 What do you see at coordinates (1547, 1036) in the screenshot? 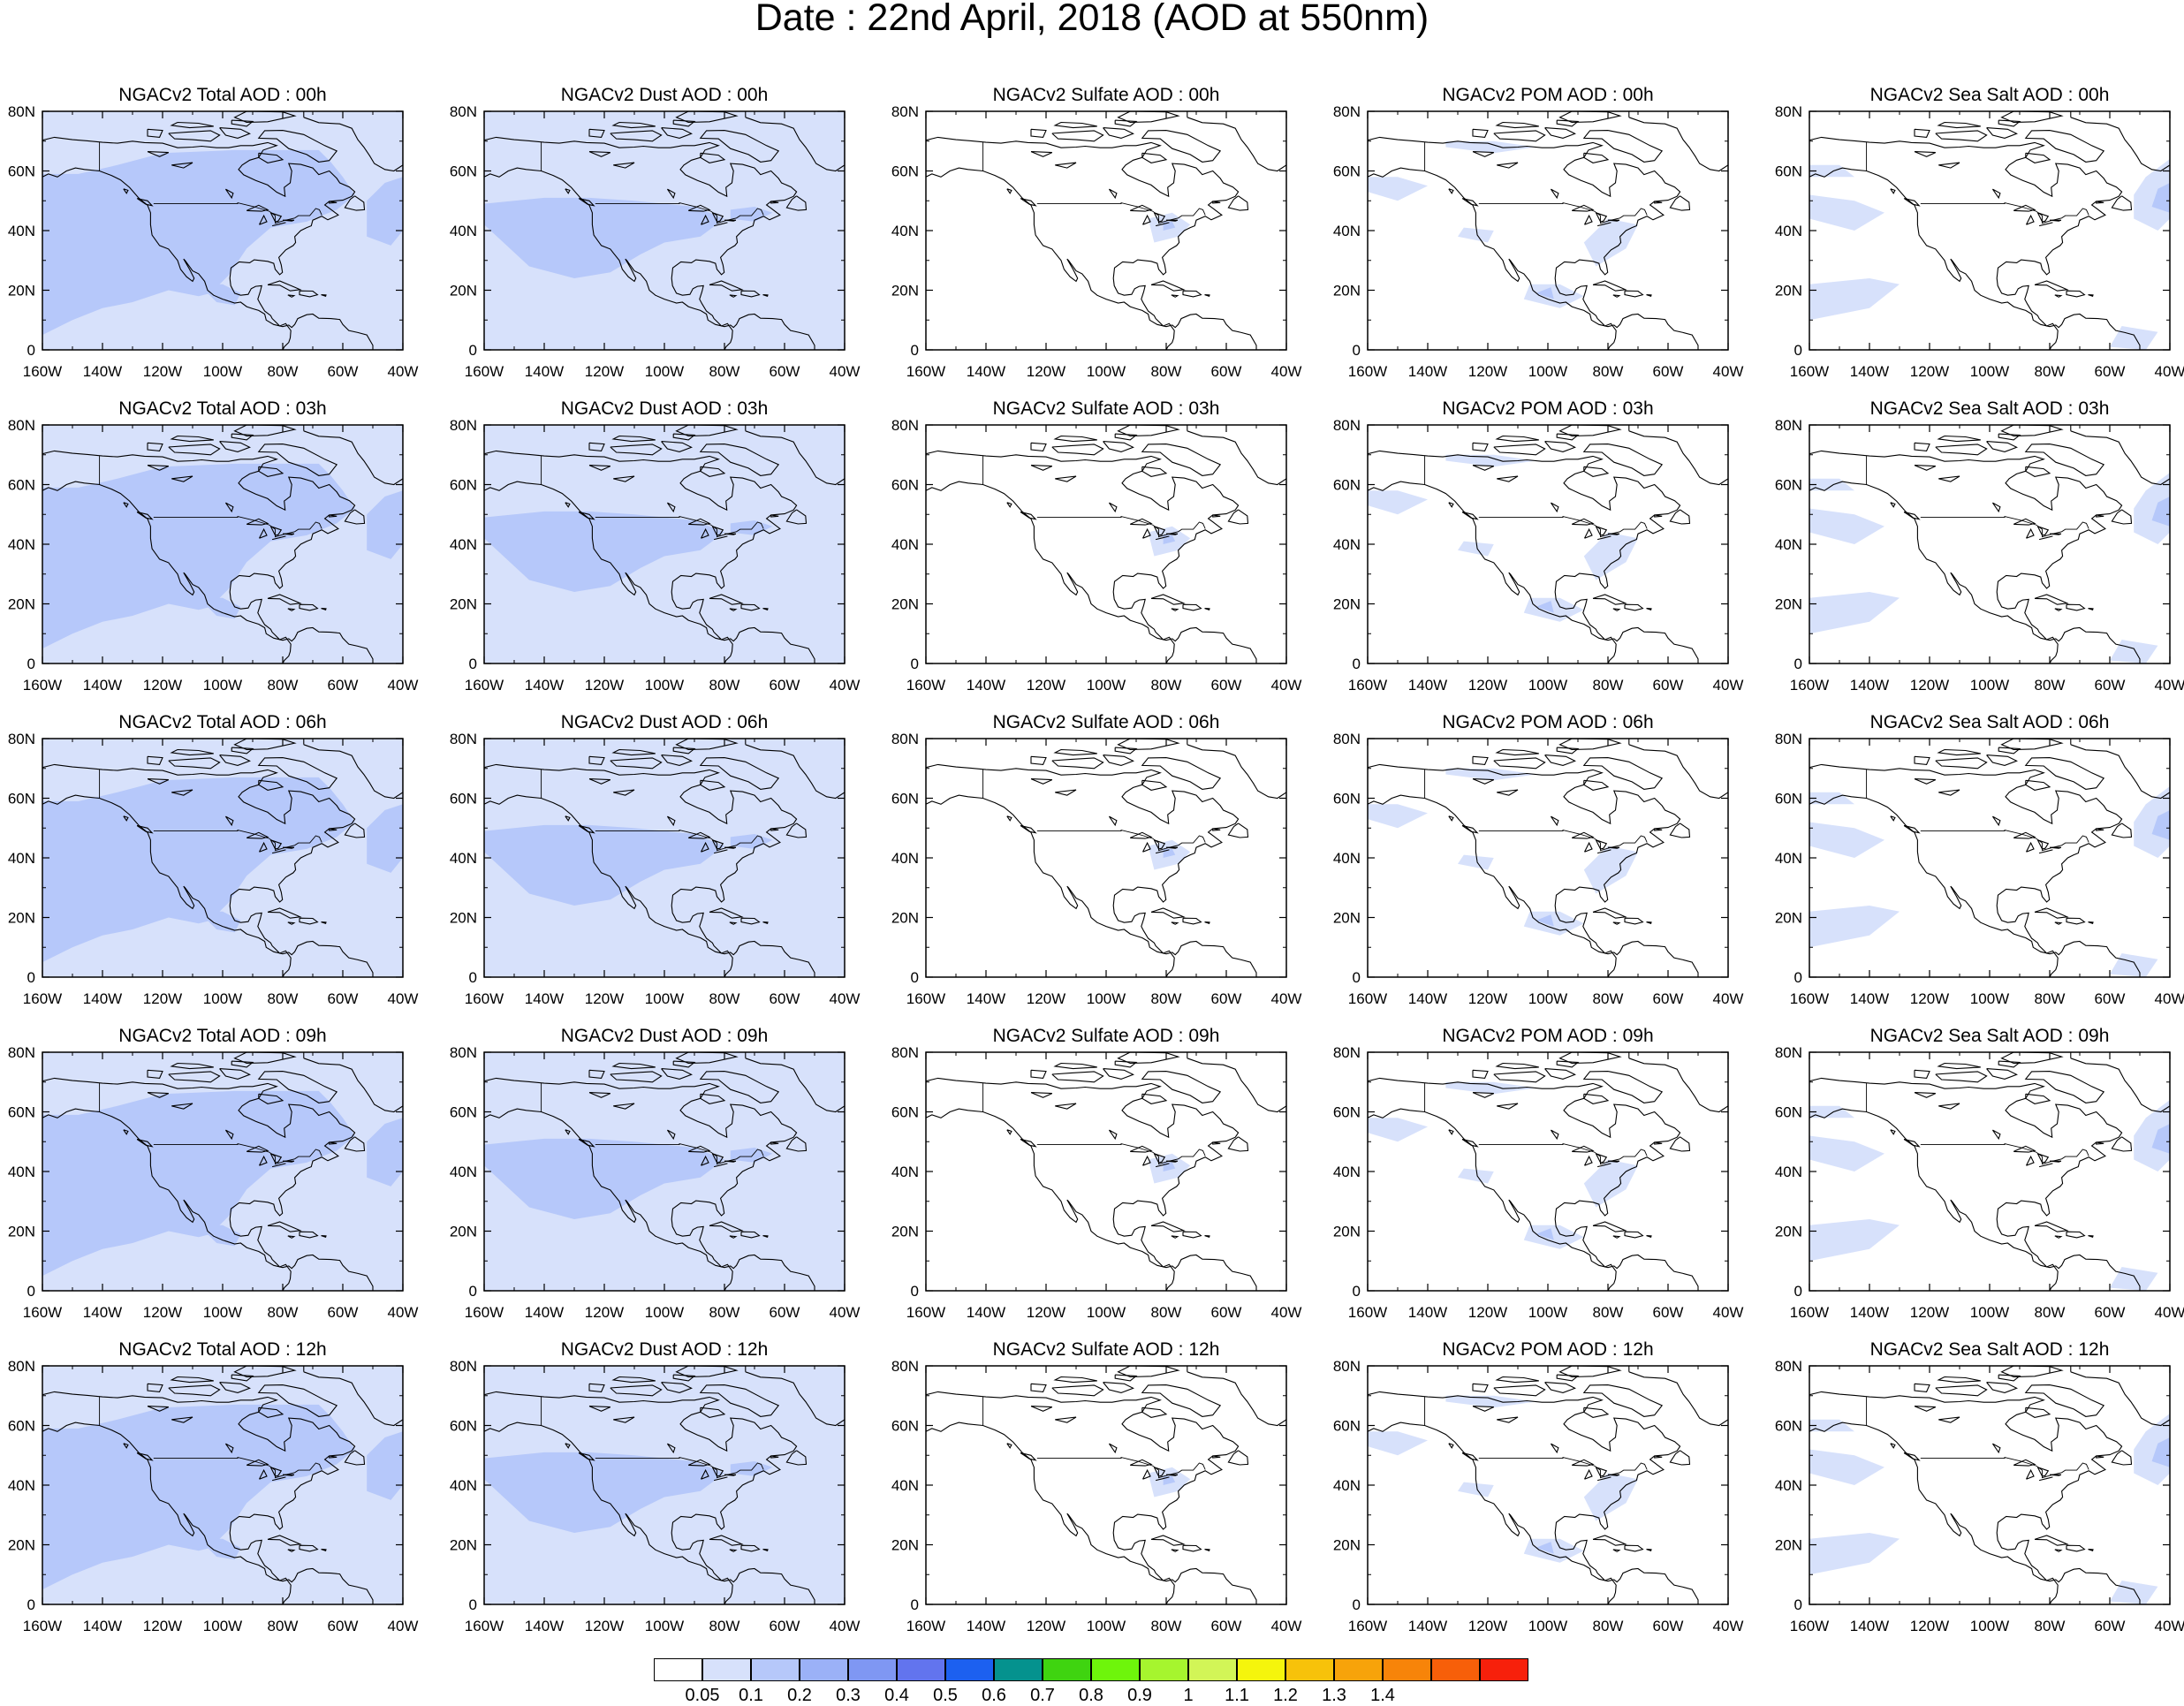
I see `panel-title: NGACv2 POM AOD : 09h` at bounding box center [1547, 1036].